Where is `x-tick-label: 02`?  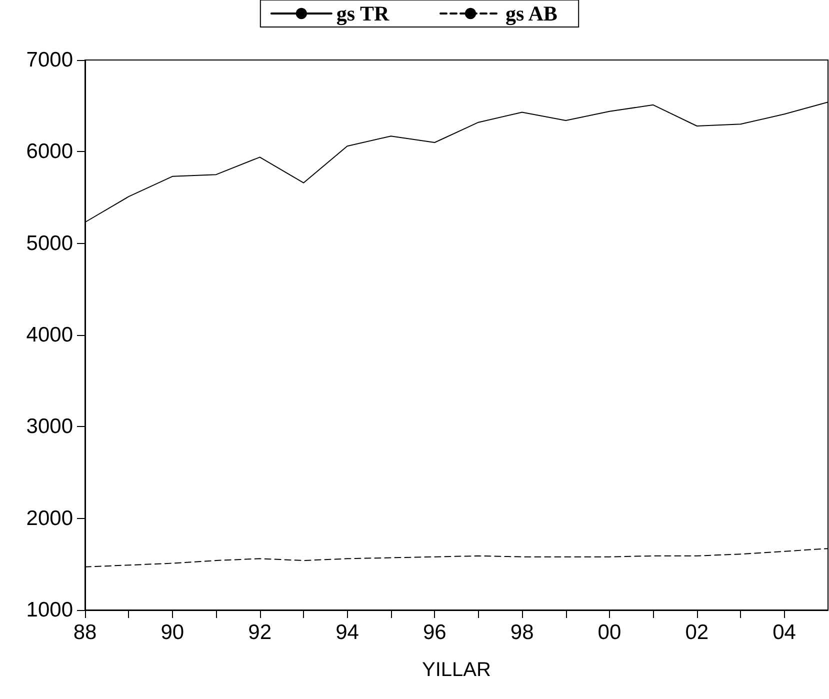
x-tick-label: 02 is located at coordinates (697, 632).